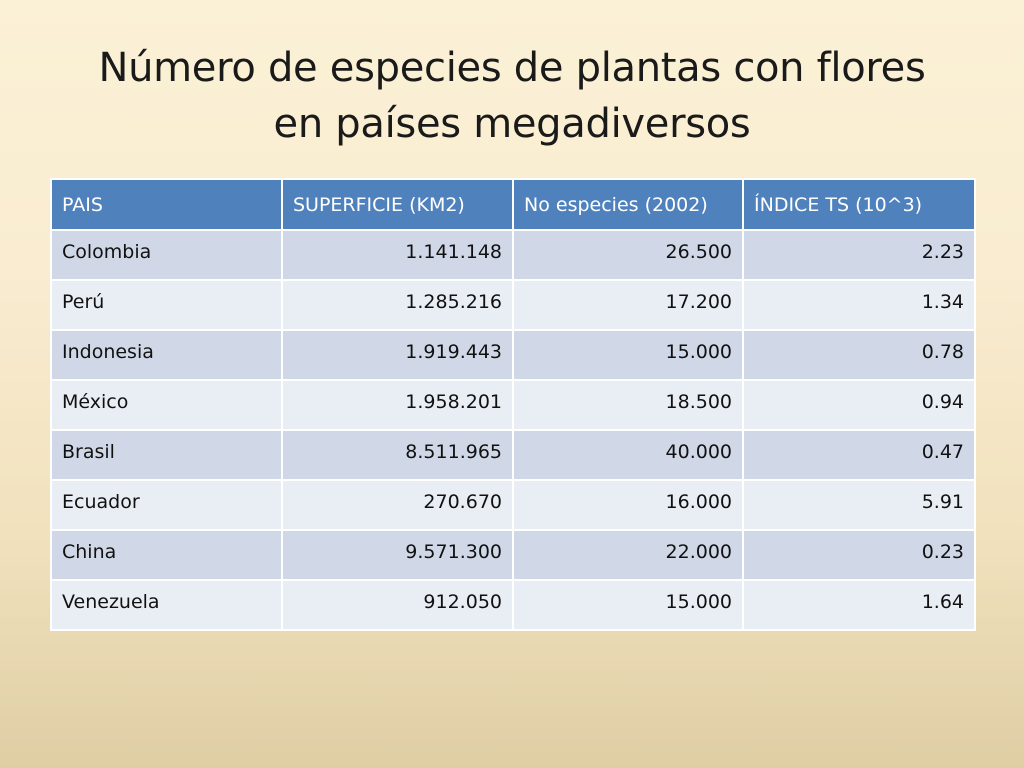 The width and height of the screenshot is (1024, 768). I want to click on table-row: México 1.958.201 18.500 0.94, so click(513, 405).